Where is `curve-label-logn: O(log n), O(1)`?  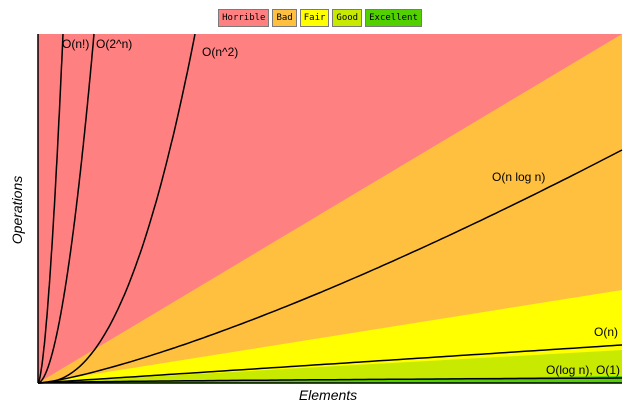 curve-label-logn: O(log n), O(1) is located at coordinates (583, 370).